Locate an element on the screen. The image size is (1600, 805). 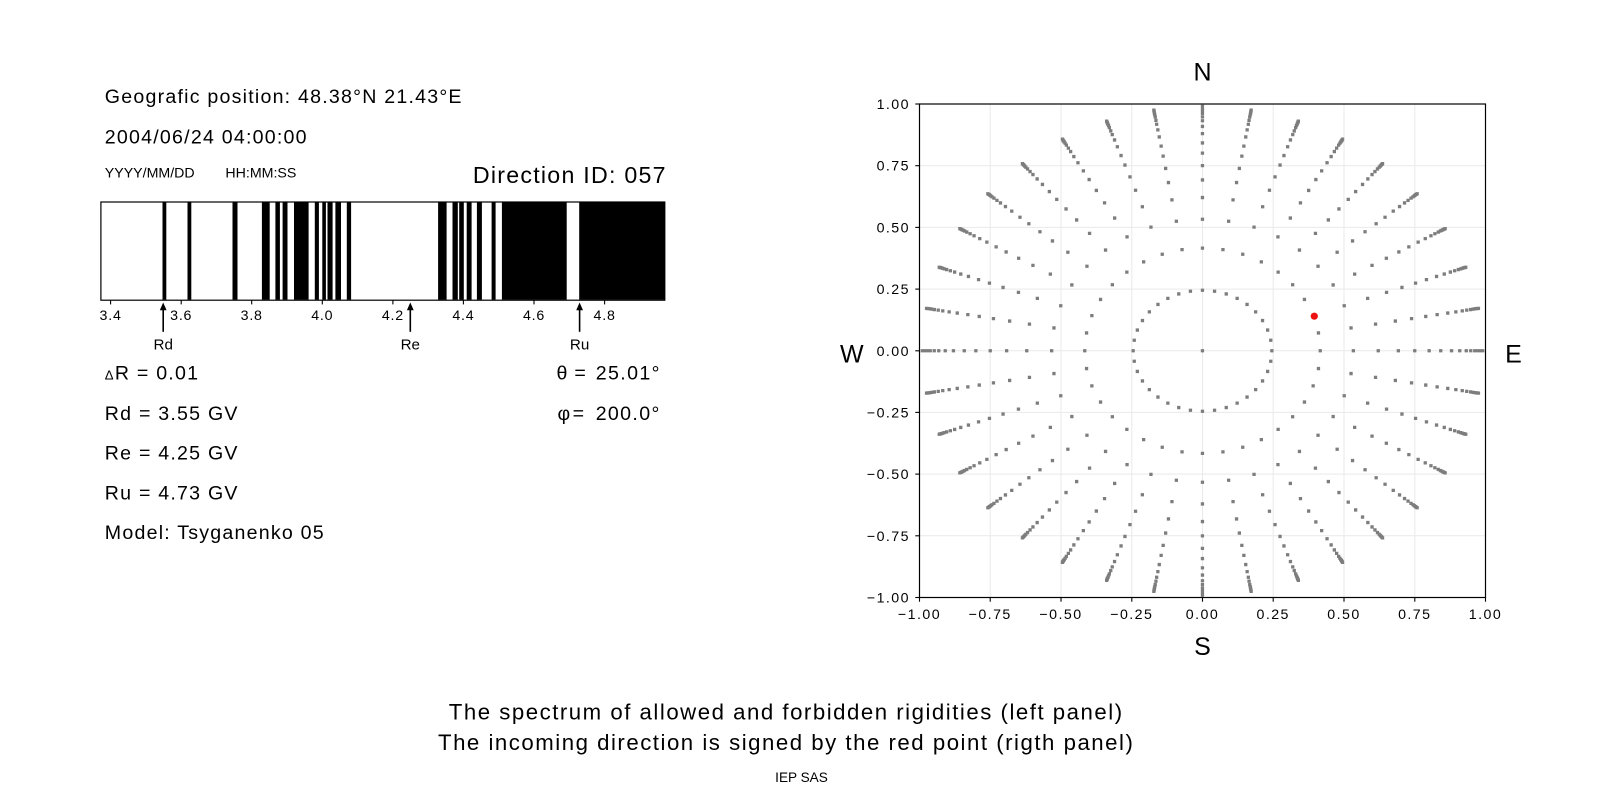
svg-text: IEP SAS is located at coordinates (801, 777).